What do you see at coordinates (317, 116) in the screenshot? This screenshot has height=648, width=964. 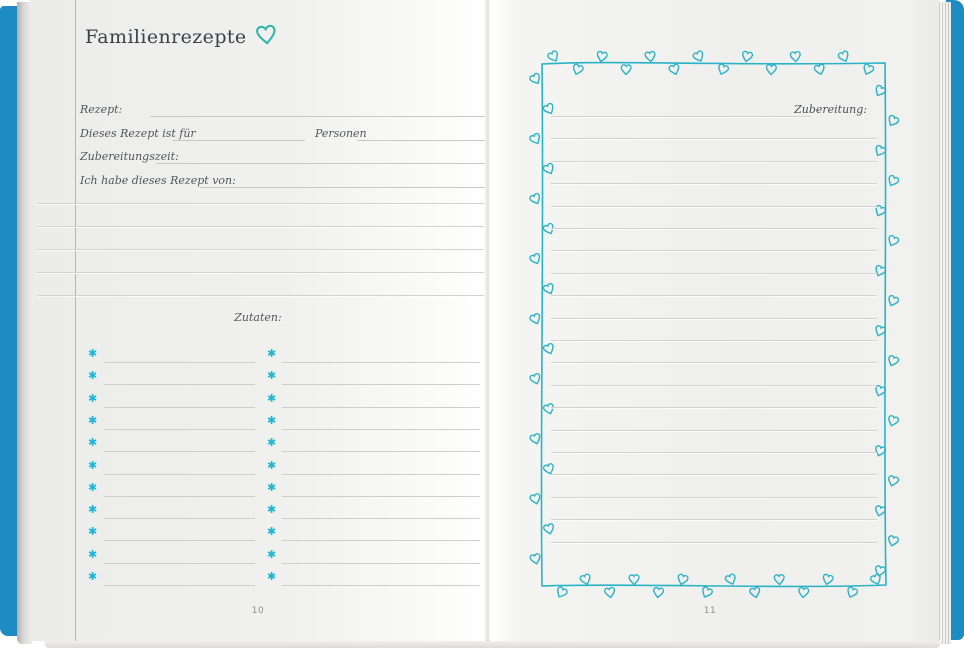 I see `recipe-field-line` at bounding box center [317, 116].